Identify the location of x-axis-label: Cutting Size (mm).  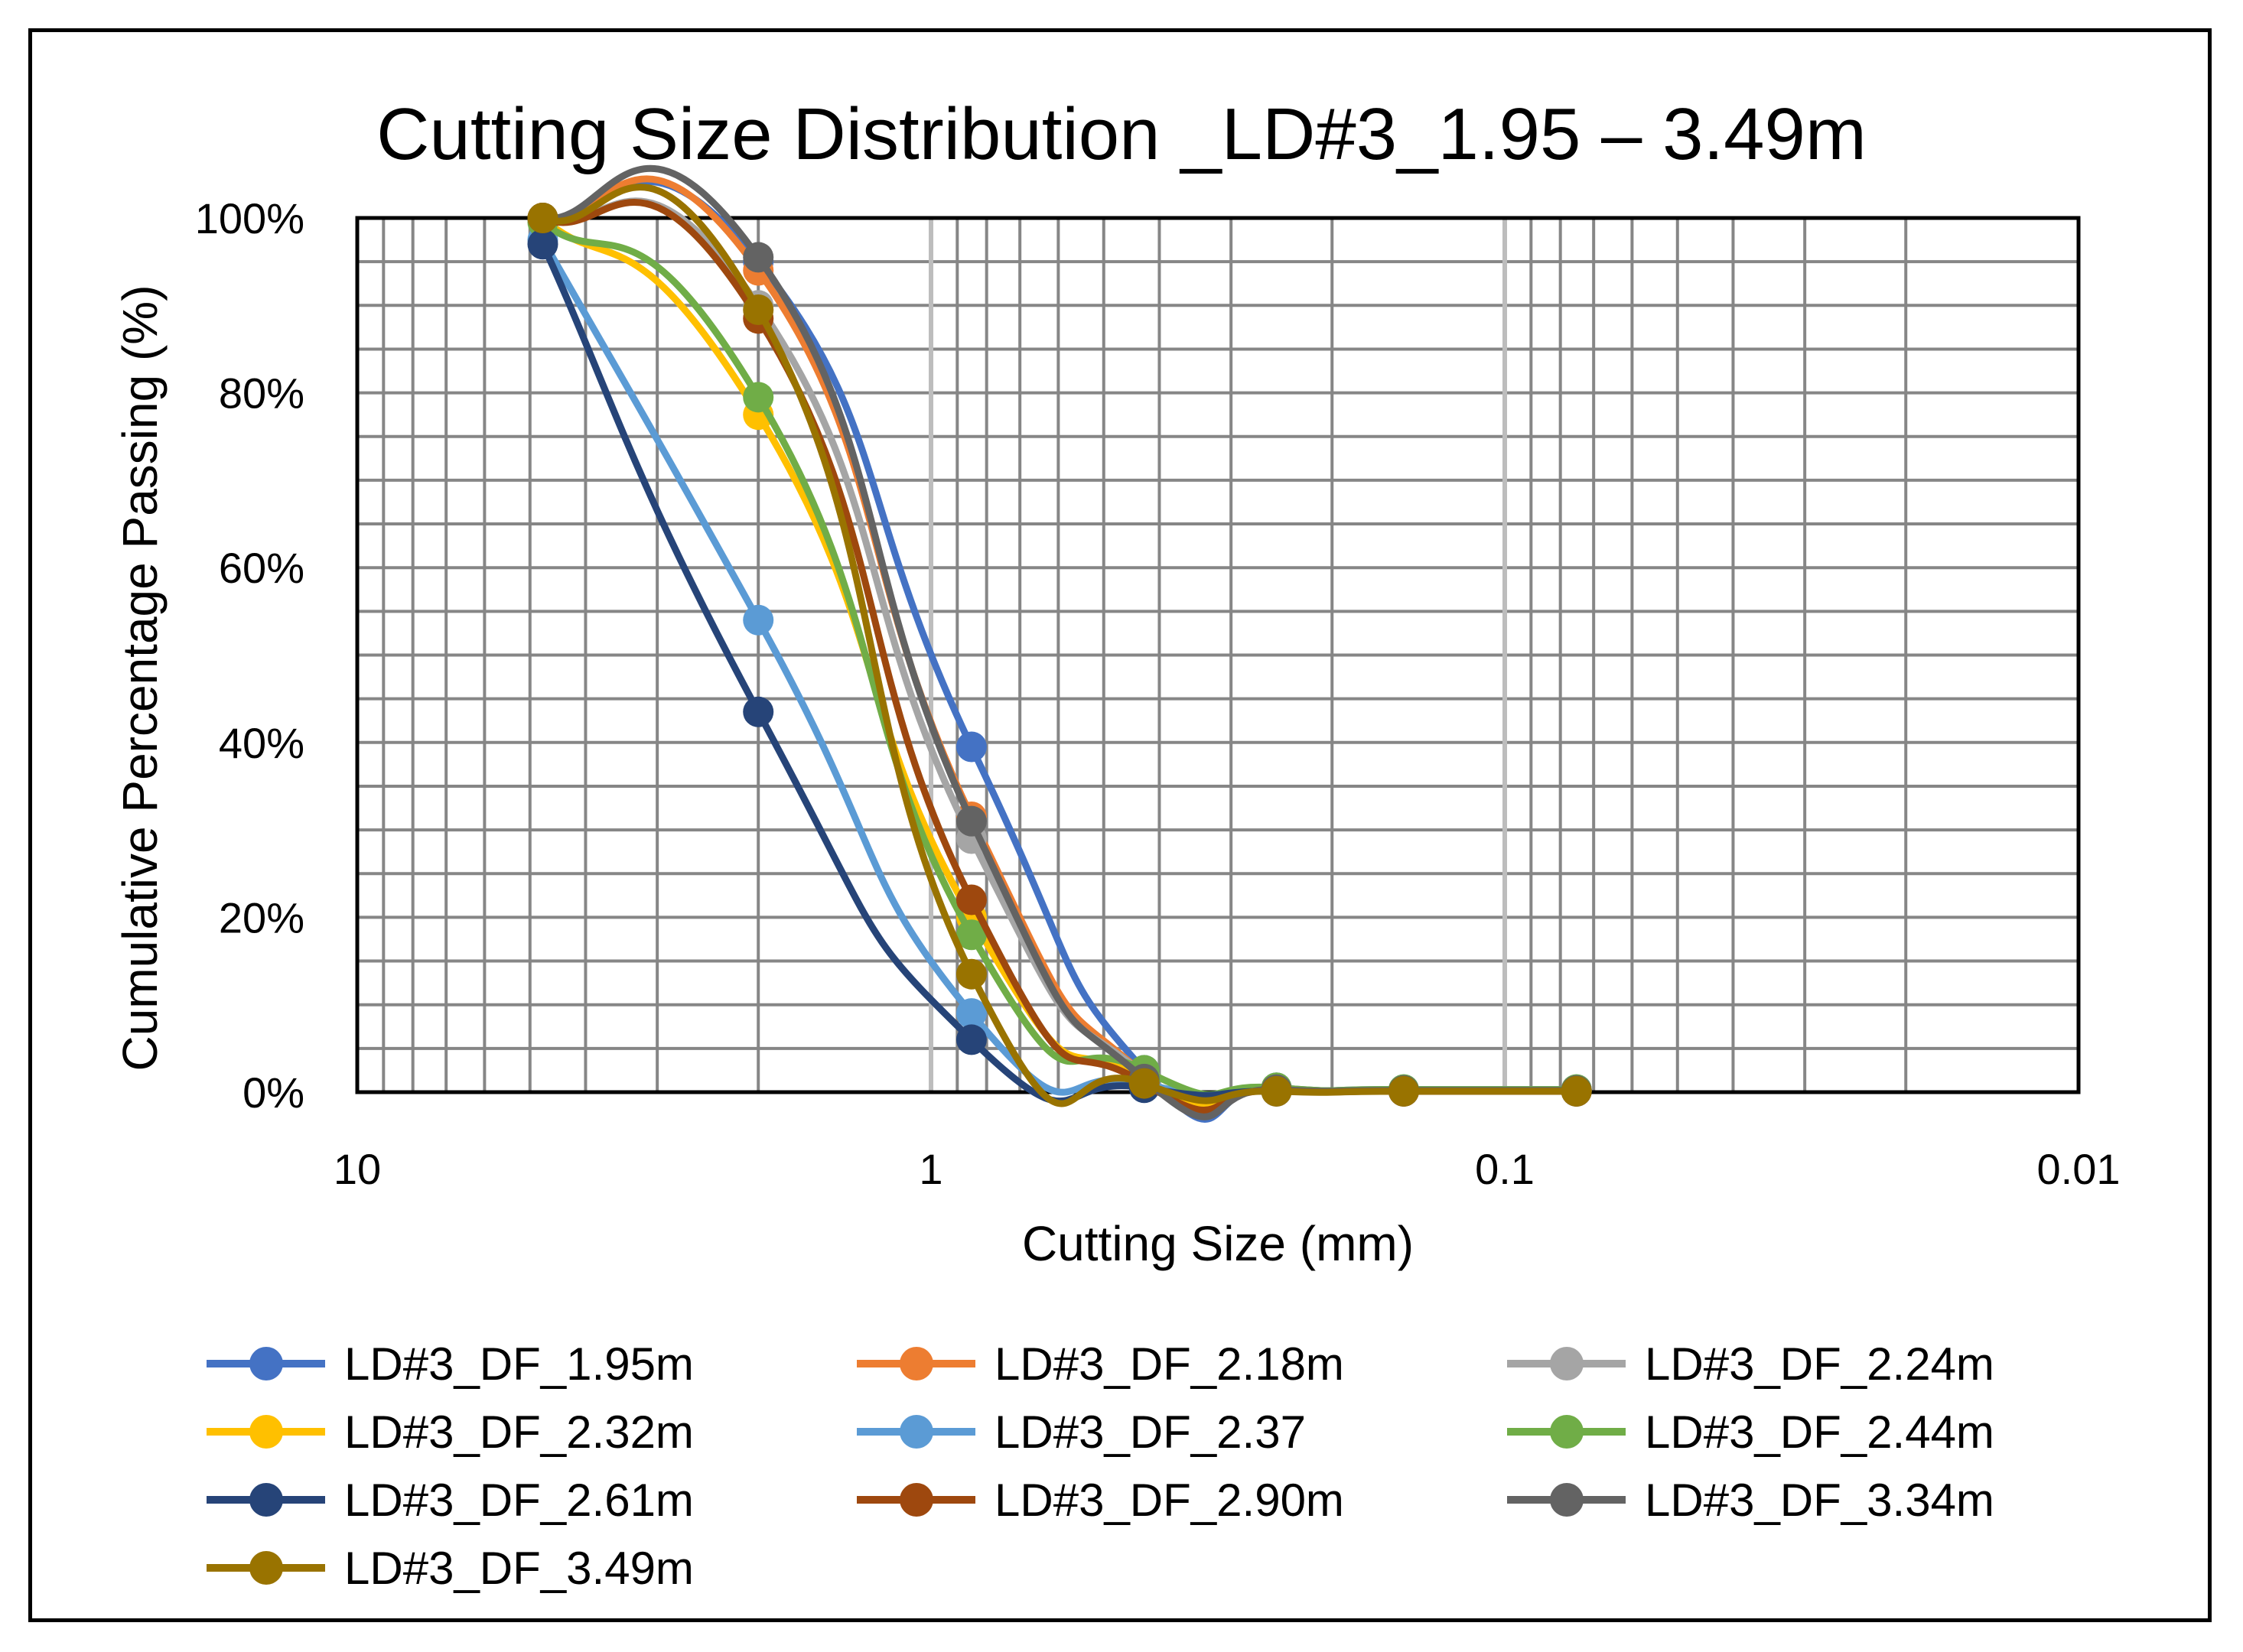
(1218, 1244).